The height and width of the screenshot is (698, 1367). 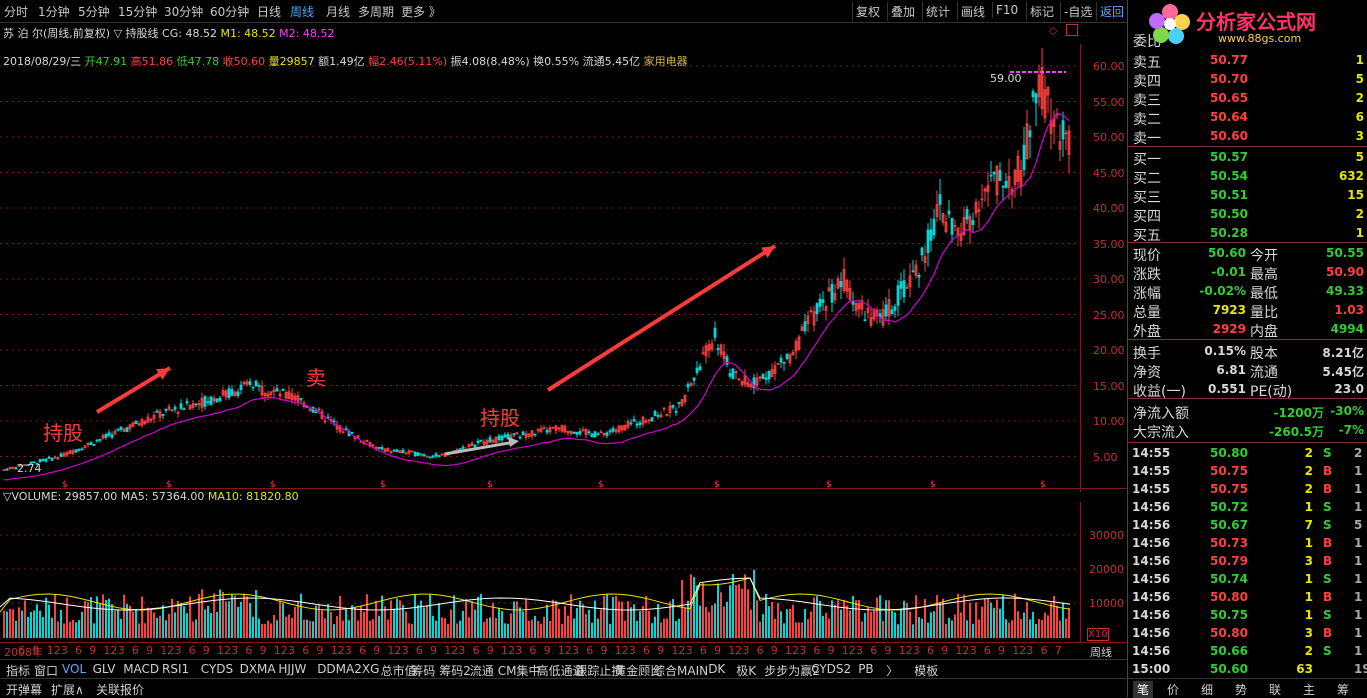 What do you see at coordinates (926, 671) in the screenshot?
I see `indicator-tab: 模板` at bounding box center [926, 671].